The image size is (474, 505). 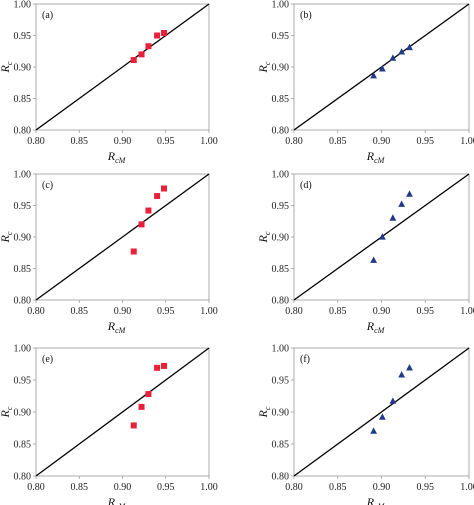 What do you see at coordinates (47, 15) in the screenshot?
I see `panel-label: (a)` at bounding box center [47, 15].